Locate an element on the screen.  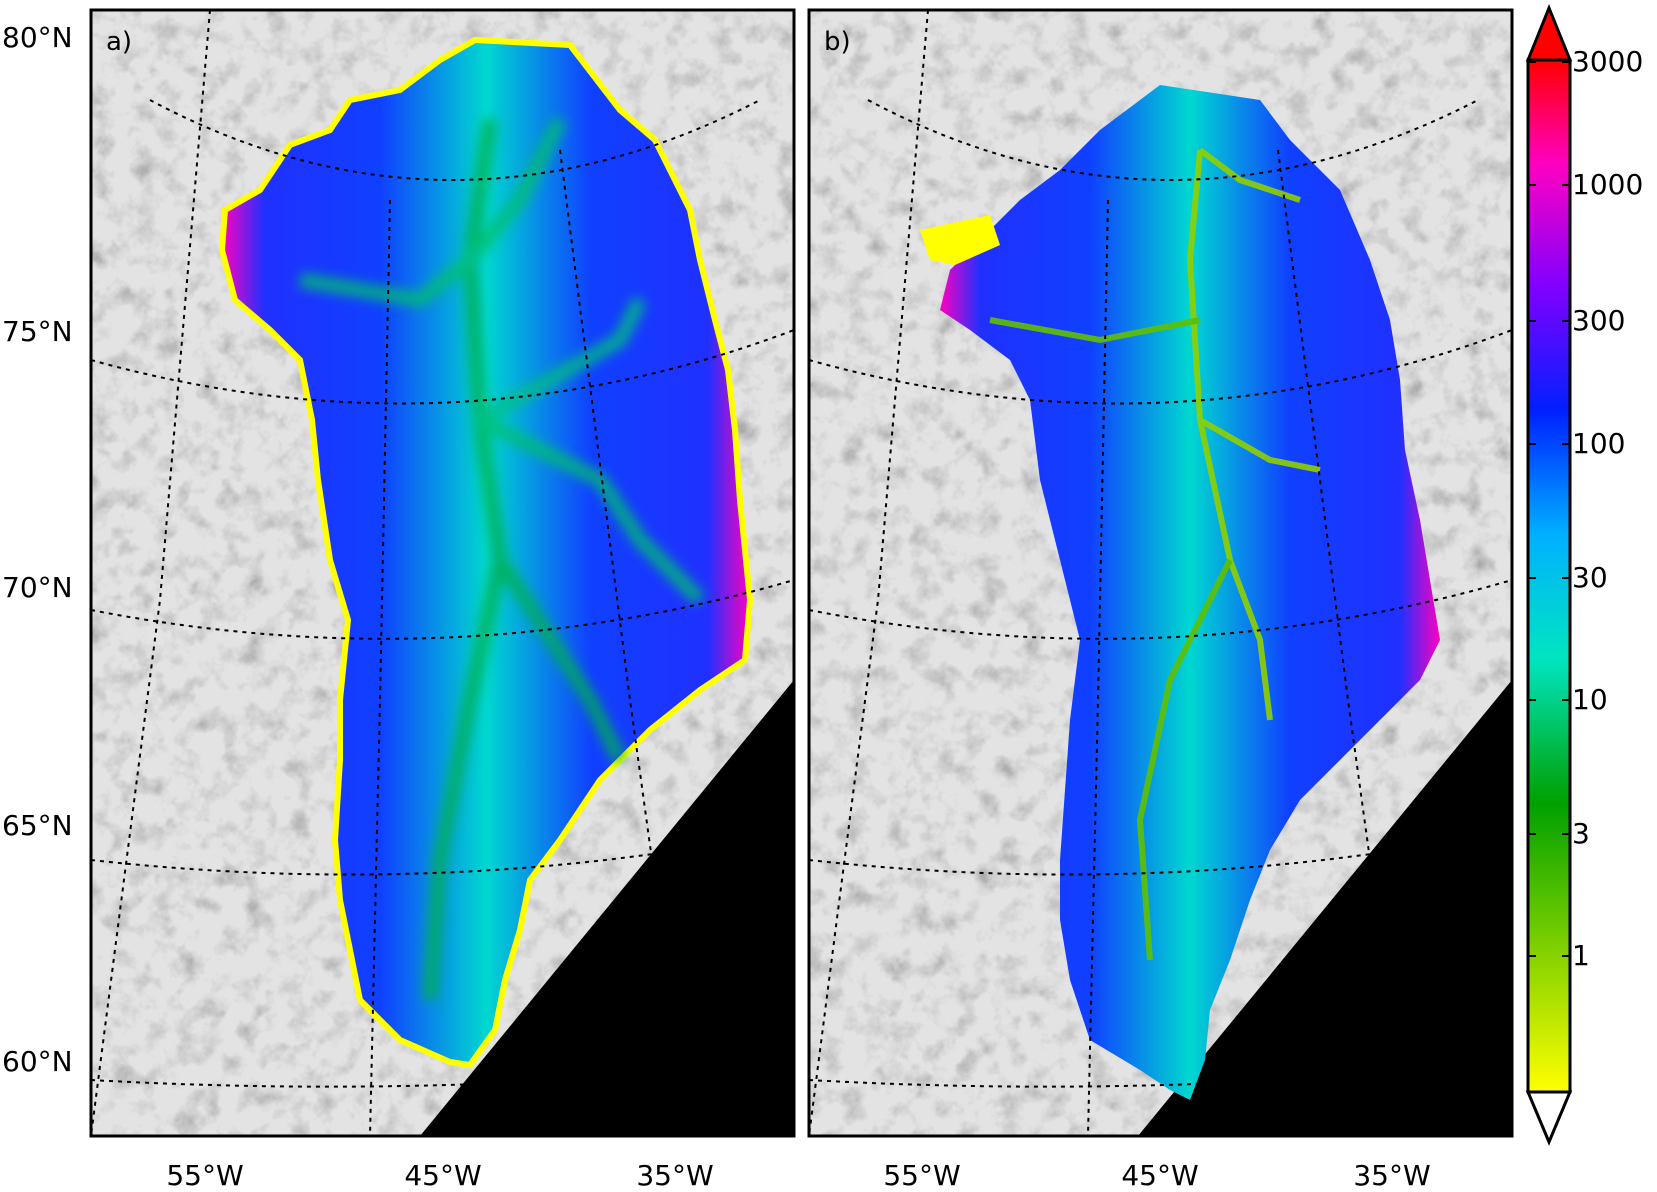
latitude-label-80n: 80°N is located at coordinates (37, 37).